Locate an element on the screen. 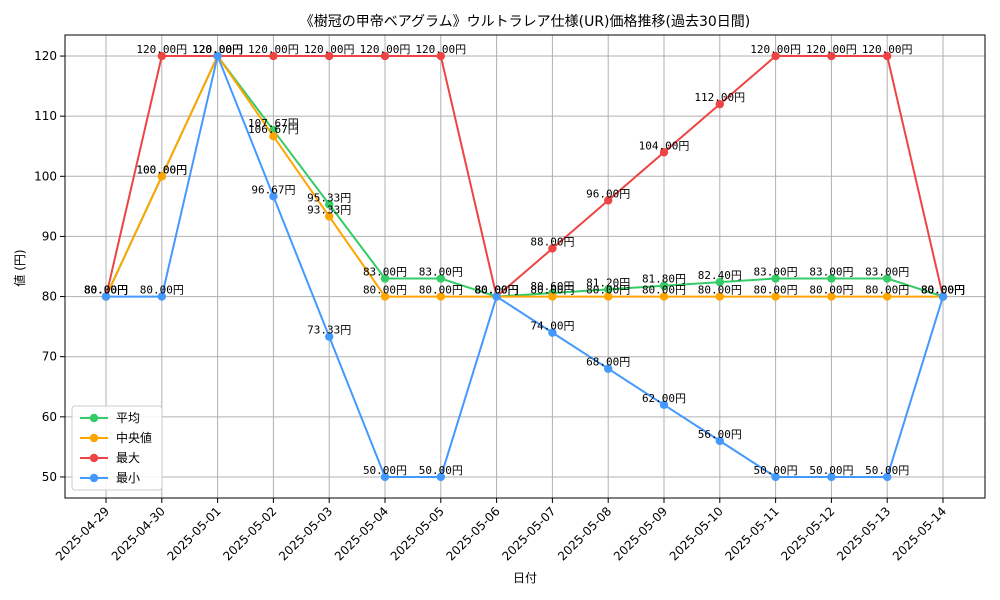 The width and height of the screenshot is (1000, 600). data-label: 56.00円 is located at coordinates (720, 434).